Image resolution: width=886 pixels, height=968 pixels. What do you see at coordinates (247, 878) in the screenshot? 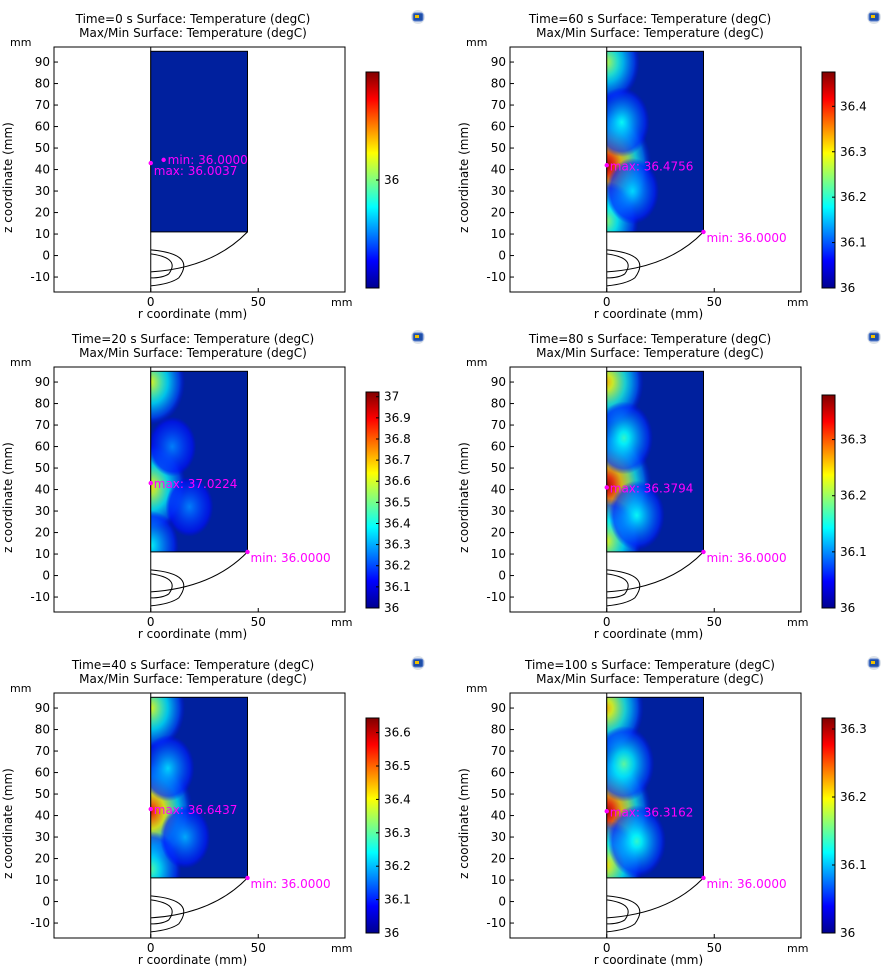
I see `min-marker` at bounding box center [247, 878].